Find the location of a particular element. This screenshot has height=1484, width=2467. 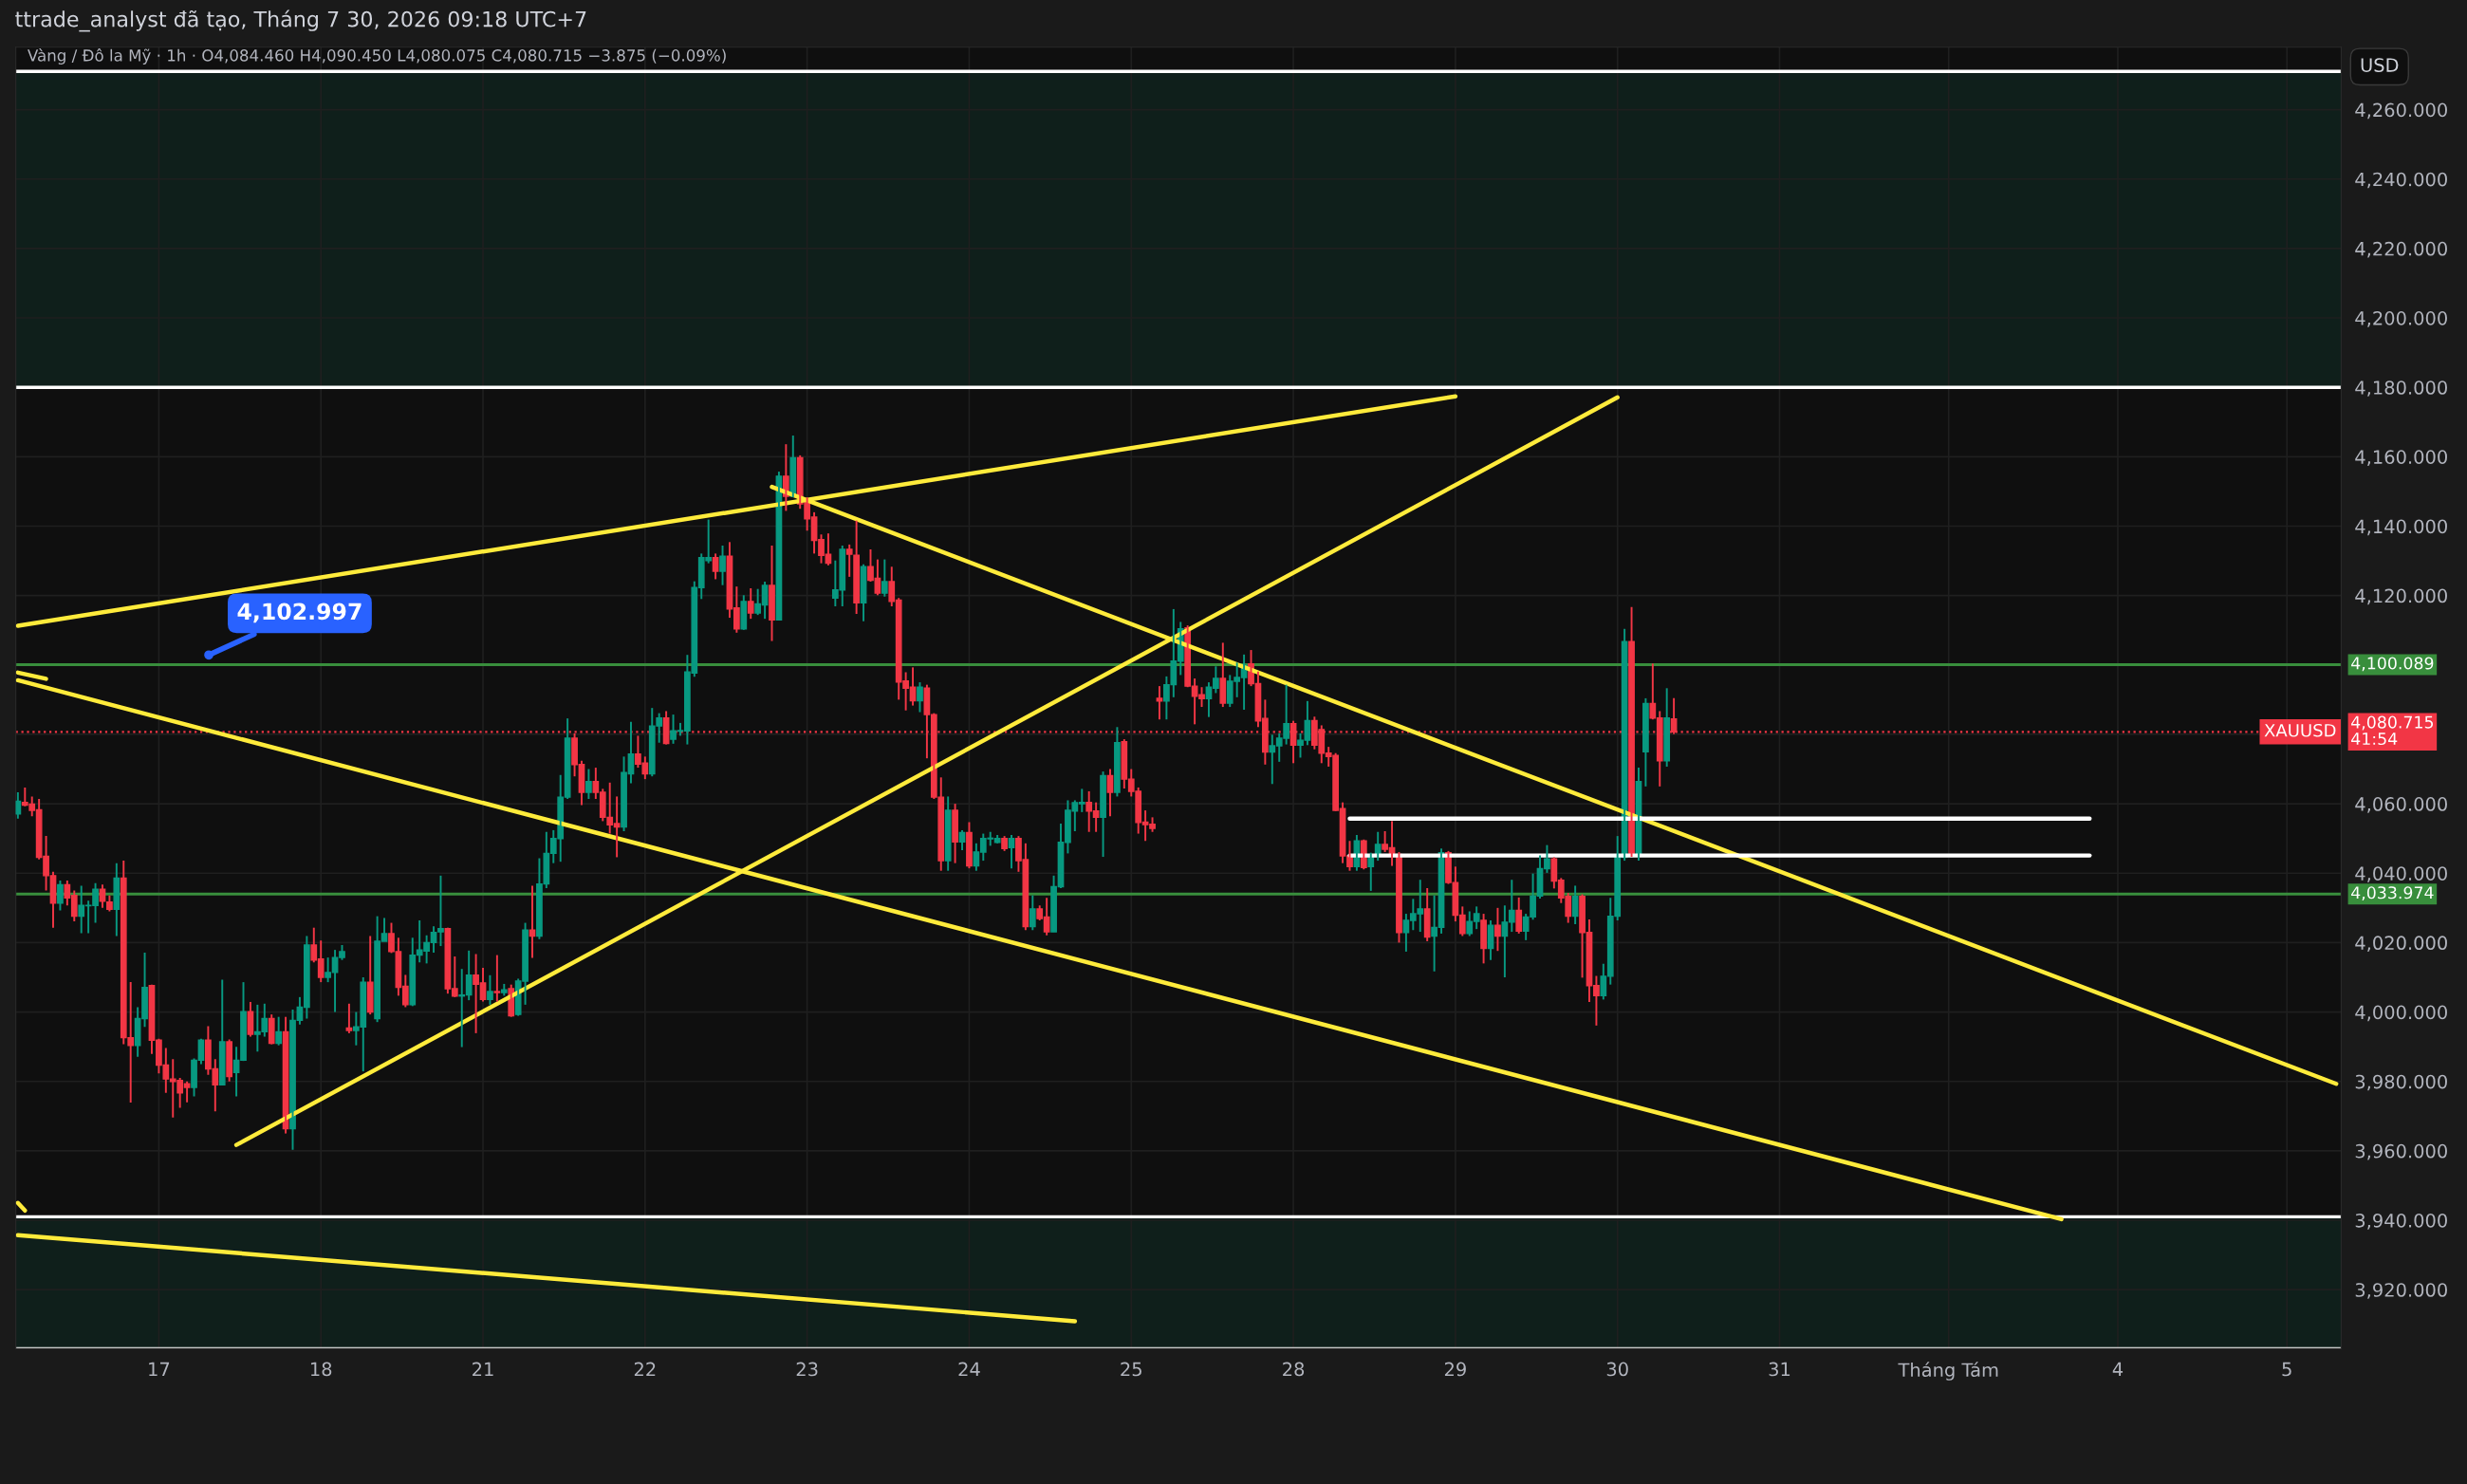

ref-line-label: 4,100.089 is located at coordinates (2392, 665).